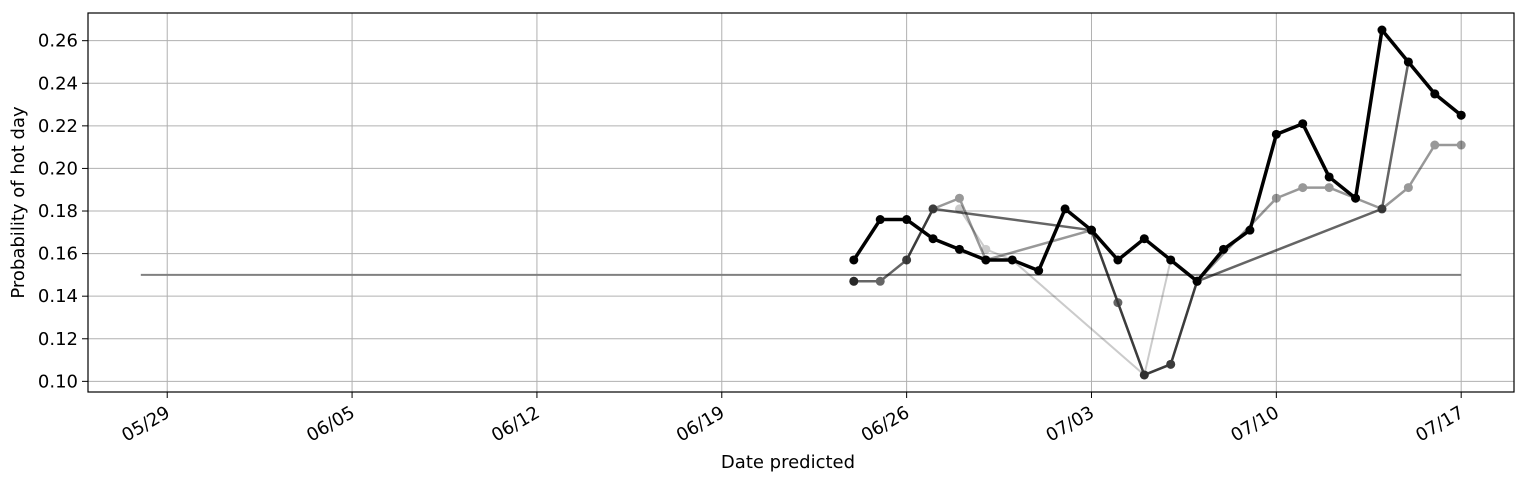  Describe the element at coordinates (788, 462) in the screenshot. I see `x-axis-label: Date predicted` at that location.